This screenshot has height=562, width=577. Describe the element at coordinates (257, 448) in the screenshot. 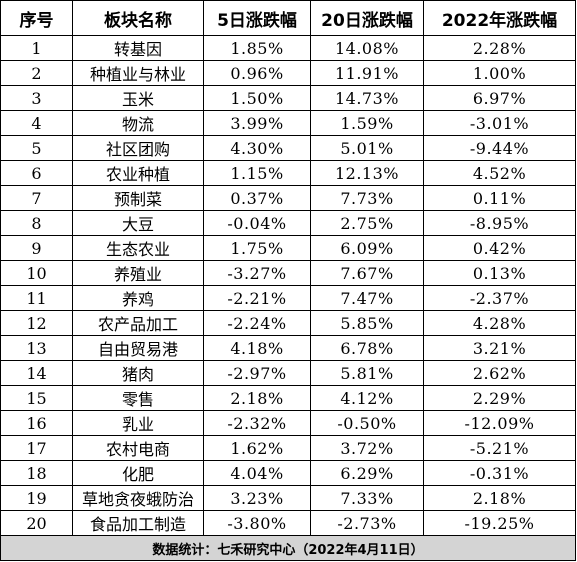

I see `change-5day-cell: 1.62%` at that location.